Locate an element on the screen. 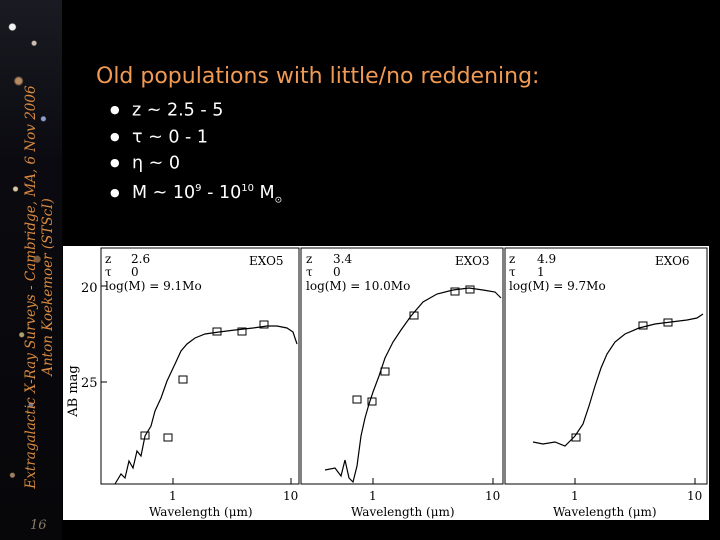 The height and width of the screenshot is (540, 720). bullet-text: z ~ 2.5 - 5 is located at coordinates (178, 110).